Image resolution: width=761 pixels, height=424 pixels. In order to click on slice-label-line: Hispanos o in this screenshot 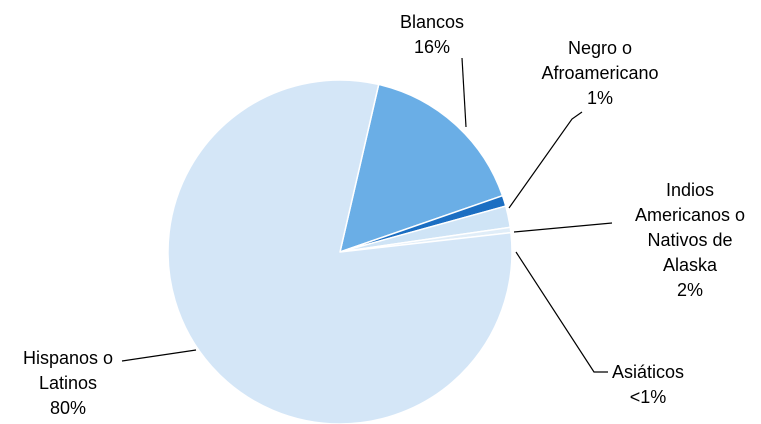, I will do `click(68, 358)`.